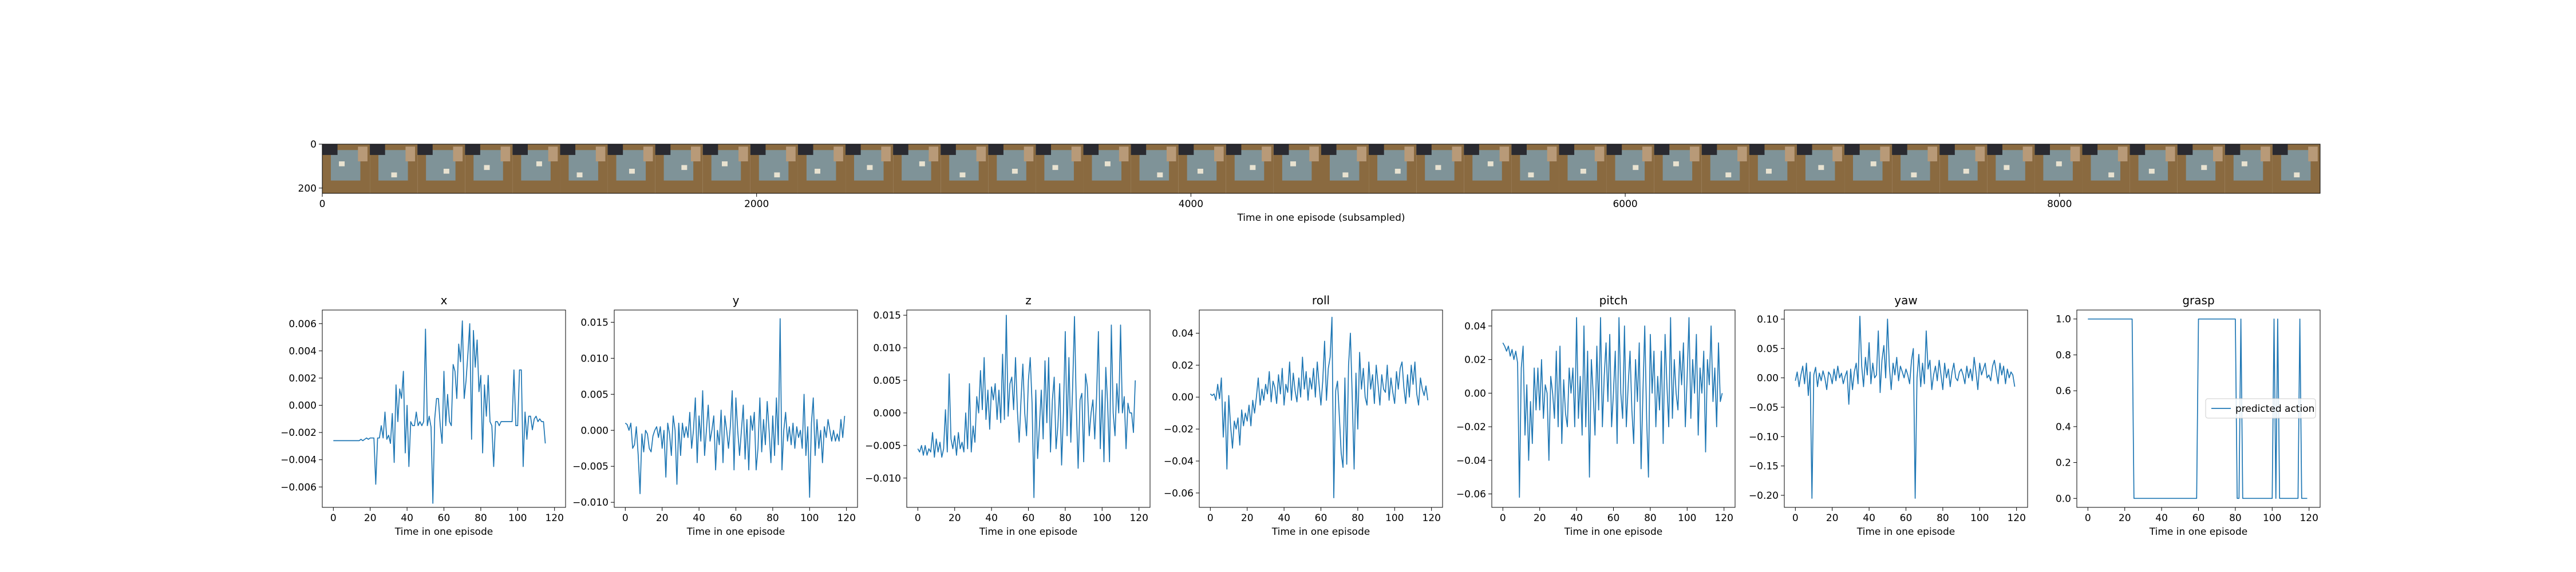  What do you see at coordinates (1613, 300) in the screenshot?
I see `subplot-title: pitch` at bounding box center [1613, 300].